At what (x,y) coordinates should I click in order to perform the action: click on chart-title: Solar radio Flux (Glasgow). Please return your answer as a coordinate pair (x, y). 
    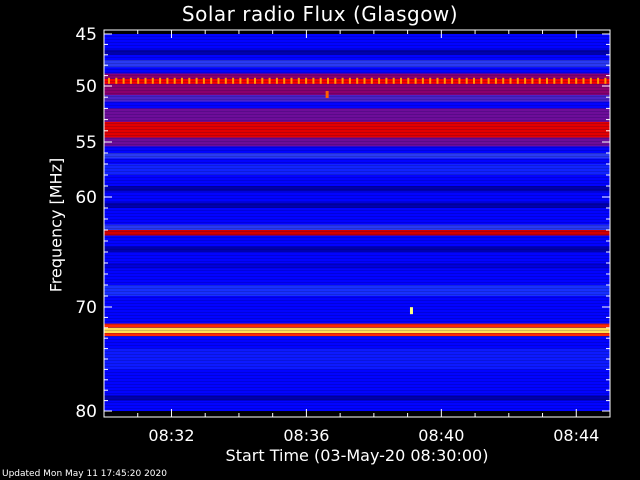
    Looking at the image, I should click on (320, 14).